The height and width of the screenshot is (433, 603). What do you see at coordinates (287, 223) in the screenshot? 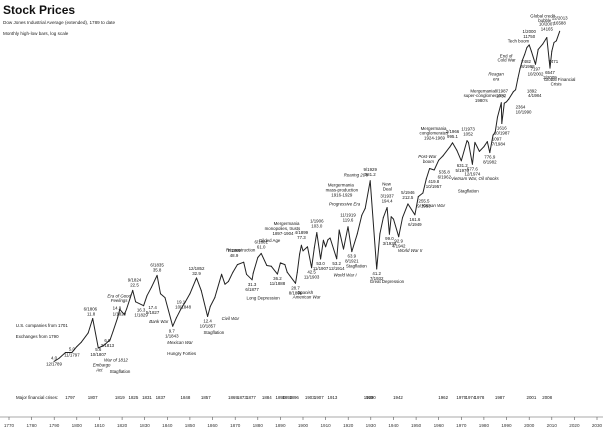
I see `era-annotation: Mergermania` at bounding box center [287, 223].